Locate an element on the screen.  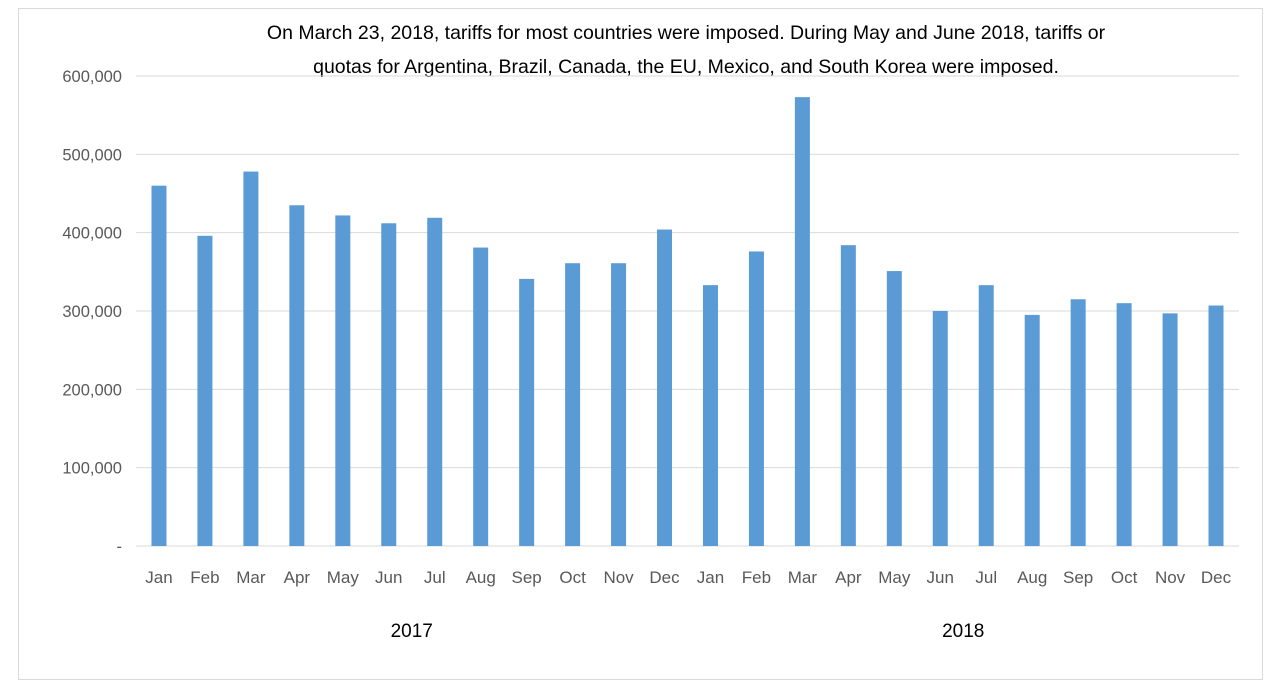
y-tick-label: 100,000 is located at coordinates (92, 469).